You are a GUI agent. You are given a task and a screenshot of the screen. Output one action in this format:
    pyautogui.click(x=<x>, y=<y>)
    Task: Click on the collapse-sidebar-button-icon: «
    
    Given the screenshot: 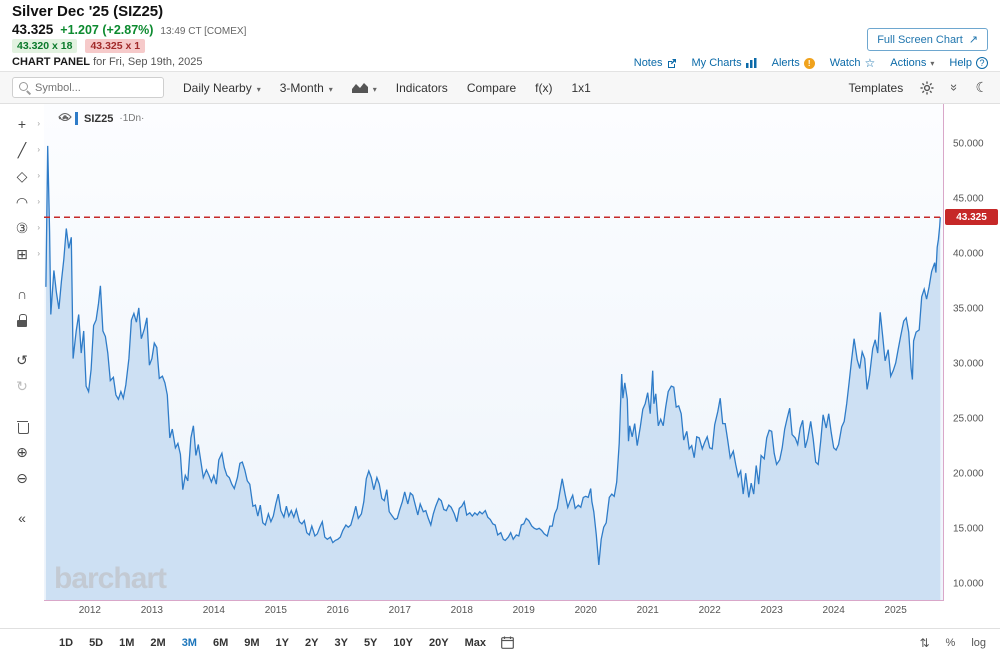 What is the action you would take?
    pyautogui.click(x=22, y=518)
    